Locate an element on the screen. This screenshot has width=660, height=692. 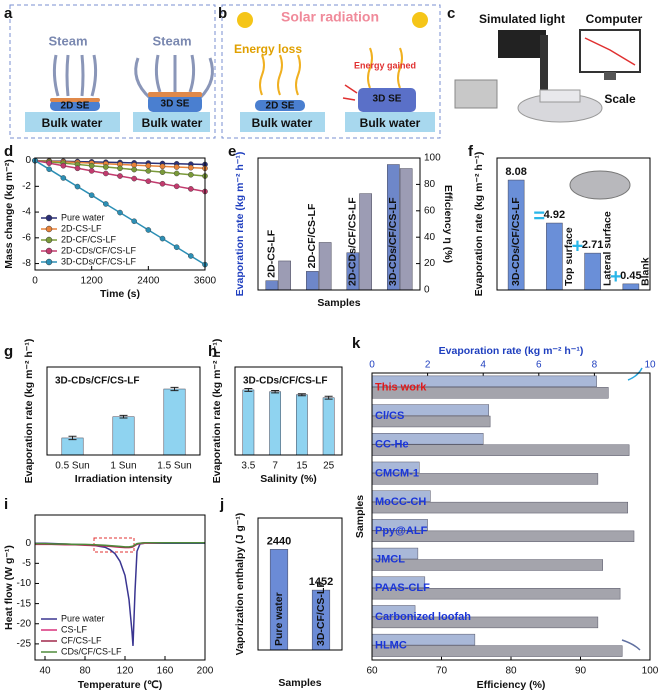
x-tick-label: 120 is located at coordinates (125, 671).